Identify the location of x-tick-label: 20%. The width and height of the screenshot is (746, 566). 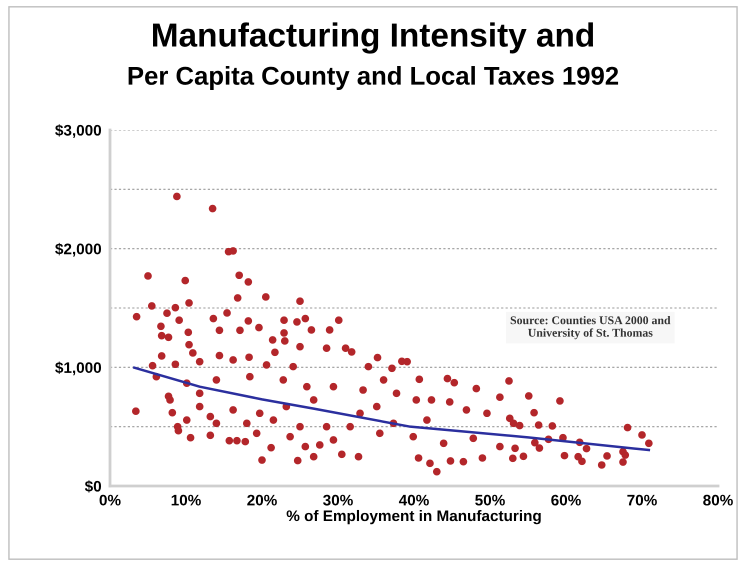
(262, 500).